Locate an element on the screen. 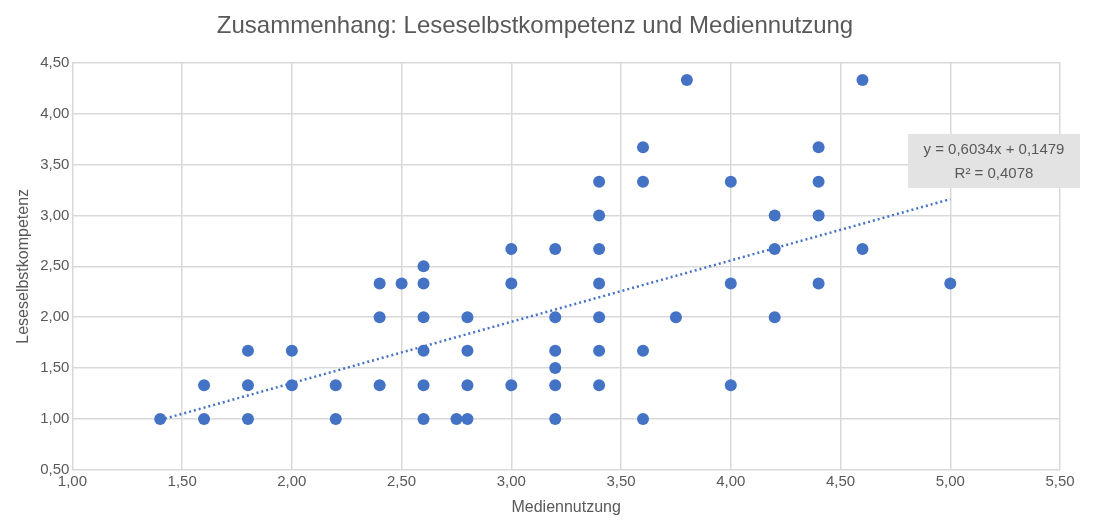 The width and height of the screenshot is (1098, 525). x-tick-label: 5,00 is located at coordinates (950, 480).